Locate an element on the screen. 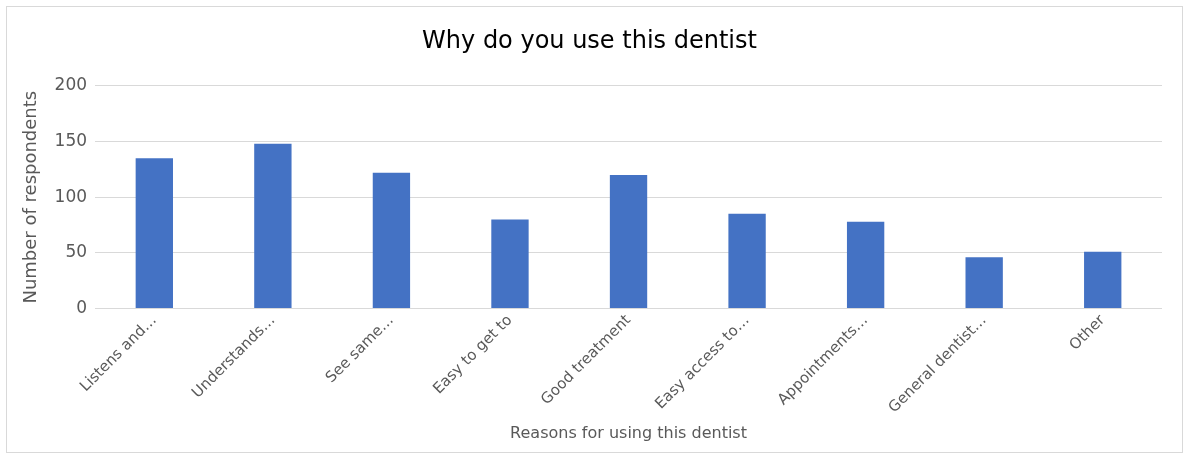 This screenshot has width=1189, height=457. chart-title: Why do you use this dentist is located at coordinates (589, 39).